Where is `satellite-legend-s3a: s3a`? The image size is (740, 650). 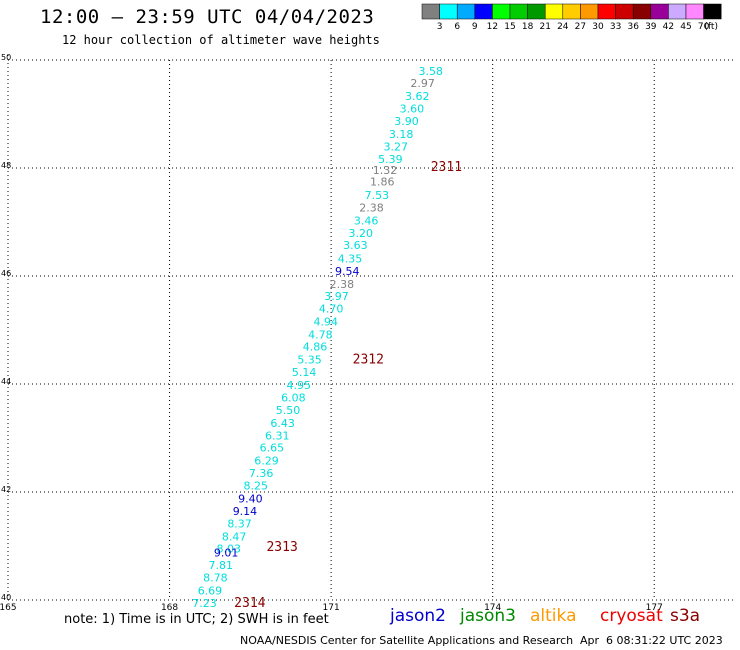
satellite-legend-s3a: s3a is located at coordinates (685, 616).